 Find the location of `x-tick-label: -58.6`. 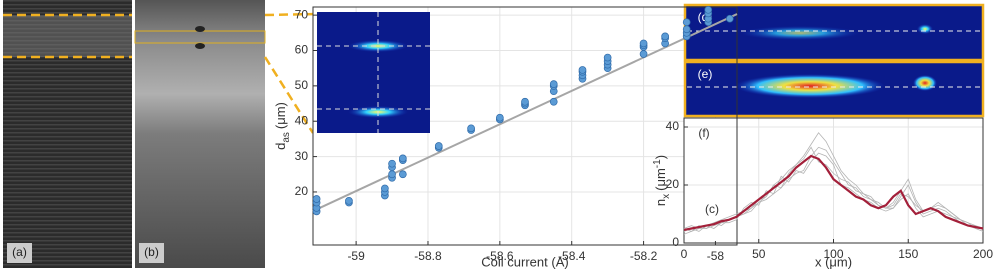

x-tick-label: -58.6 is located at coordinates (500, 256).